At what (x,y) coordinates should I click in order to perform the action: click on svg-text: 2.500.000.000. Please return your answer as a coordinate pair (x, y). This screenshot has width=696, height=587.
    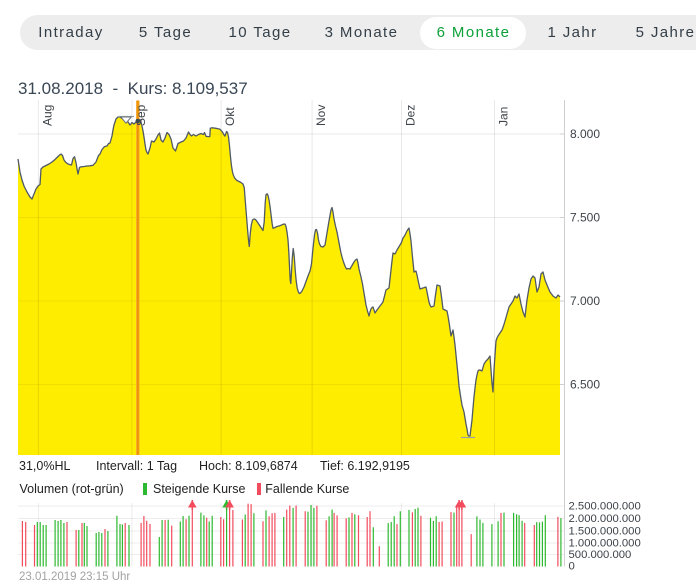
    Looking at the image, I should click on (605, 507).